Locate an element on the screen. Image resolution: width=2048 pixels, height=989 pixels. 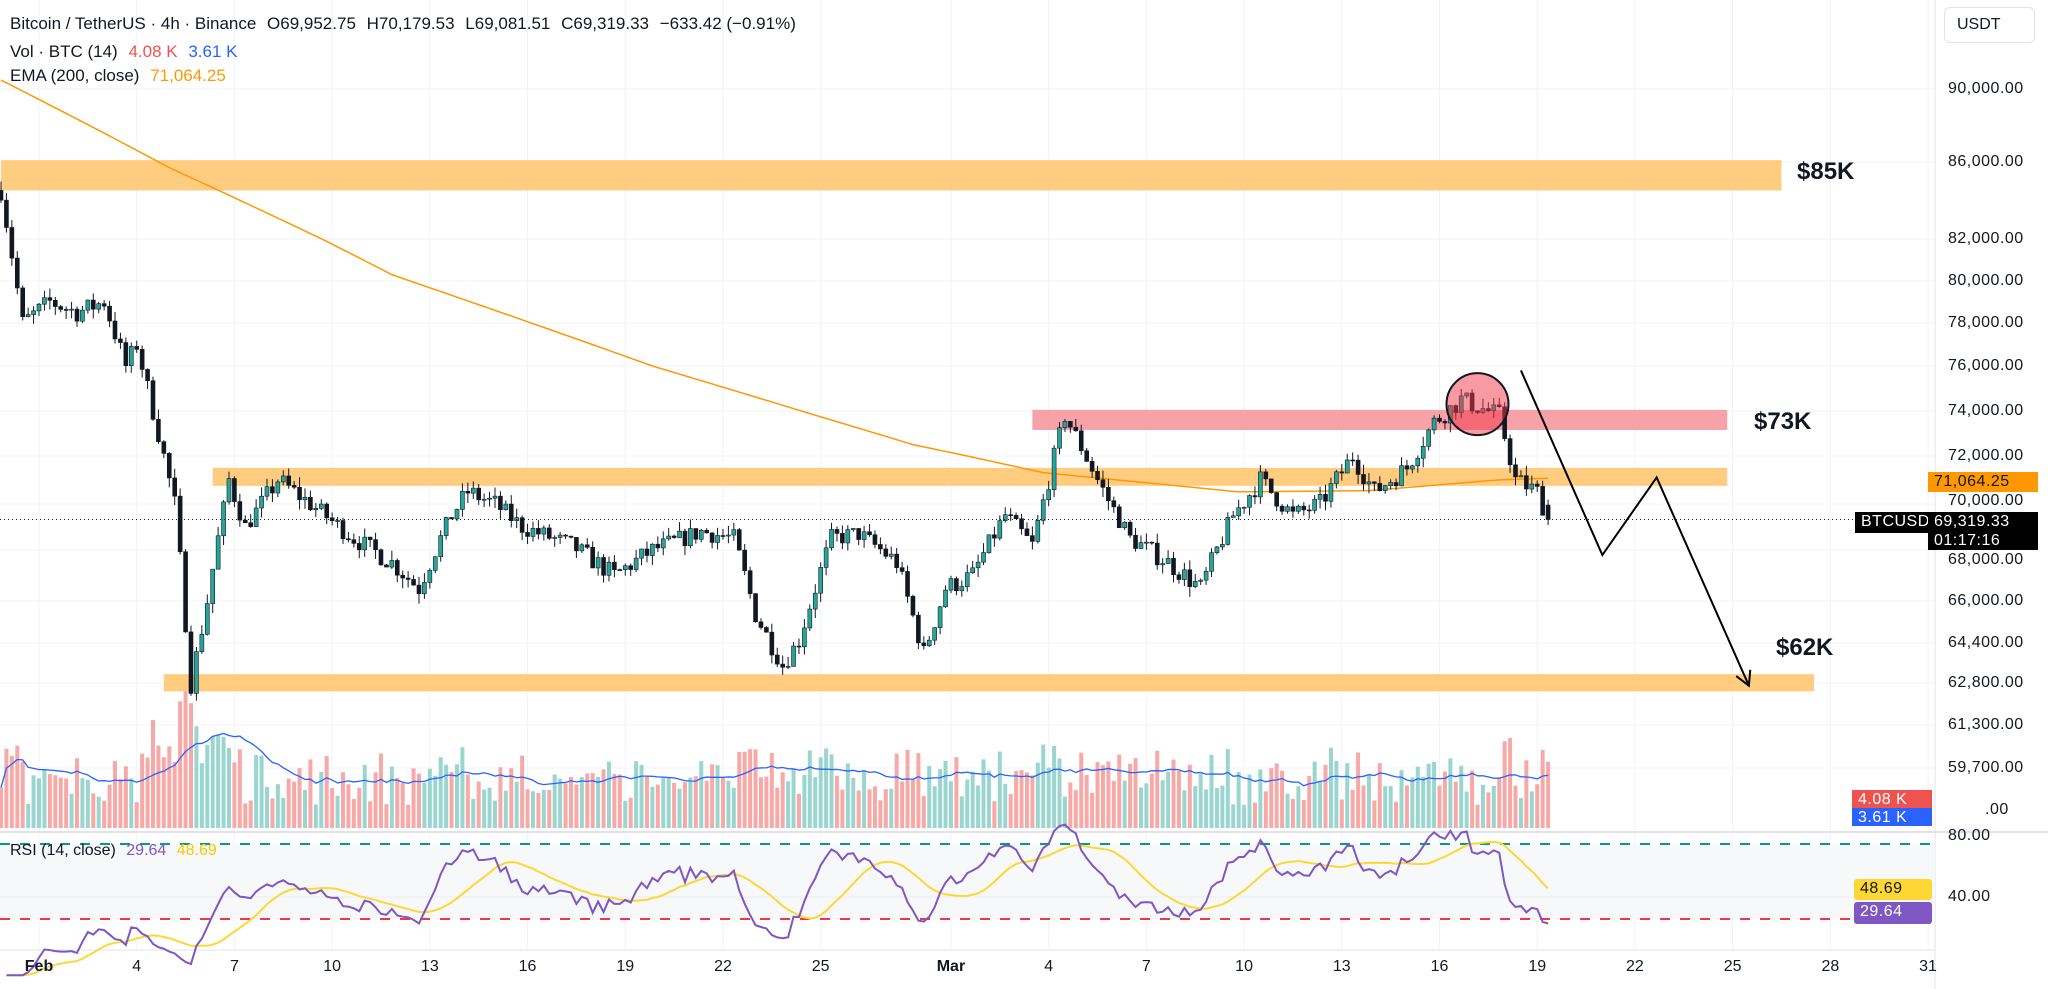
label-62k: $62K is located at coordinates (1805, 647).